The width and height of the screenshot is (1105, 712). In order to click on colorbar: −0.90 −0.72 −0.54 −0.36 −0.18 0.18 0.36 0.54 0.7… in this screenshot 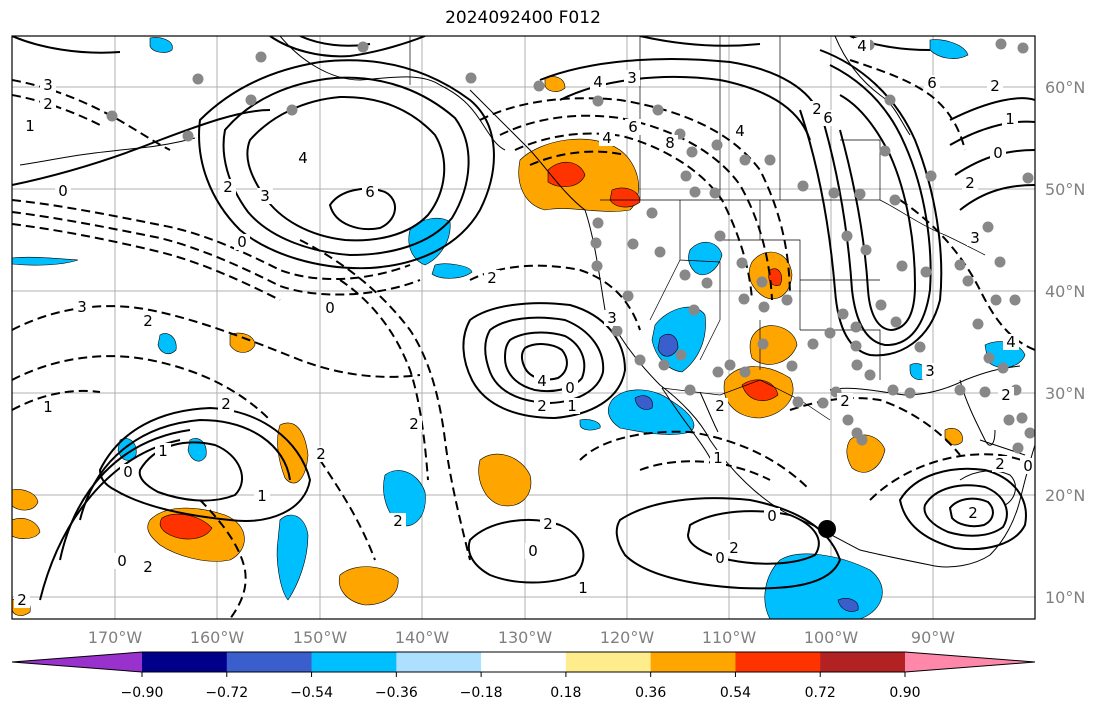, I will do `click(523, 676)`.